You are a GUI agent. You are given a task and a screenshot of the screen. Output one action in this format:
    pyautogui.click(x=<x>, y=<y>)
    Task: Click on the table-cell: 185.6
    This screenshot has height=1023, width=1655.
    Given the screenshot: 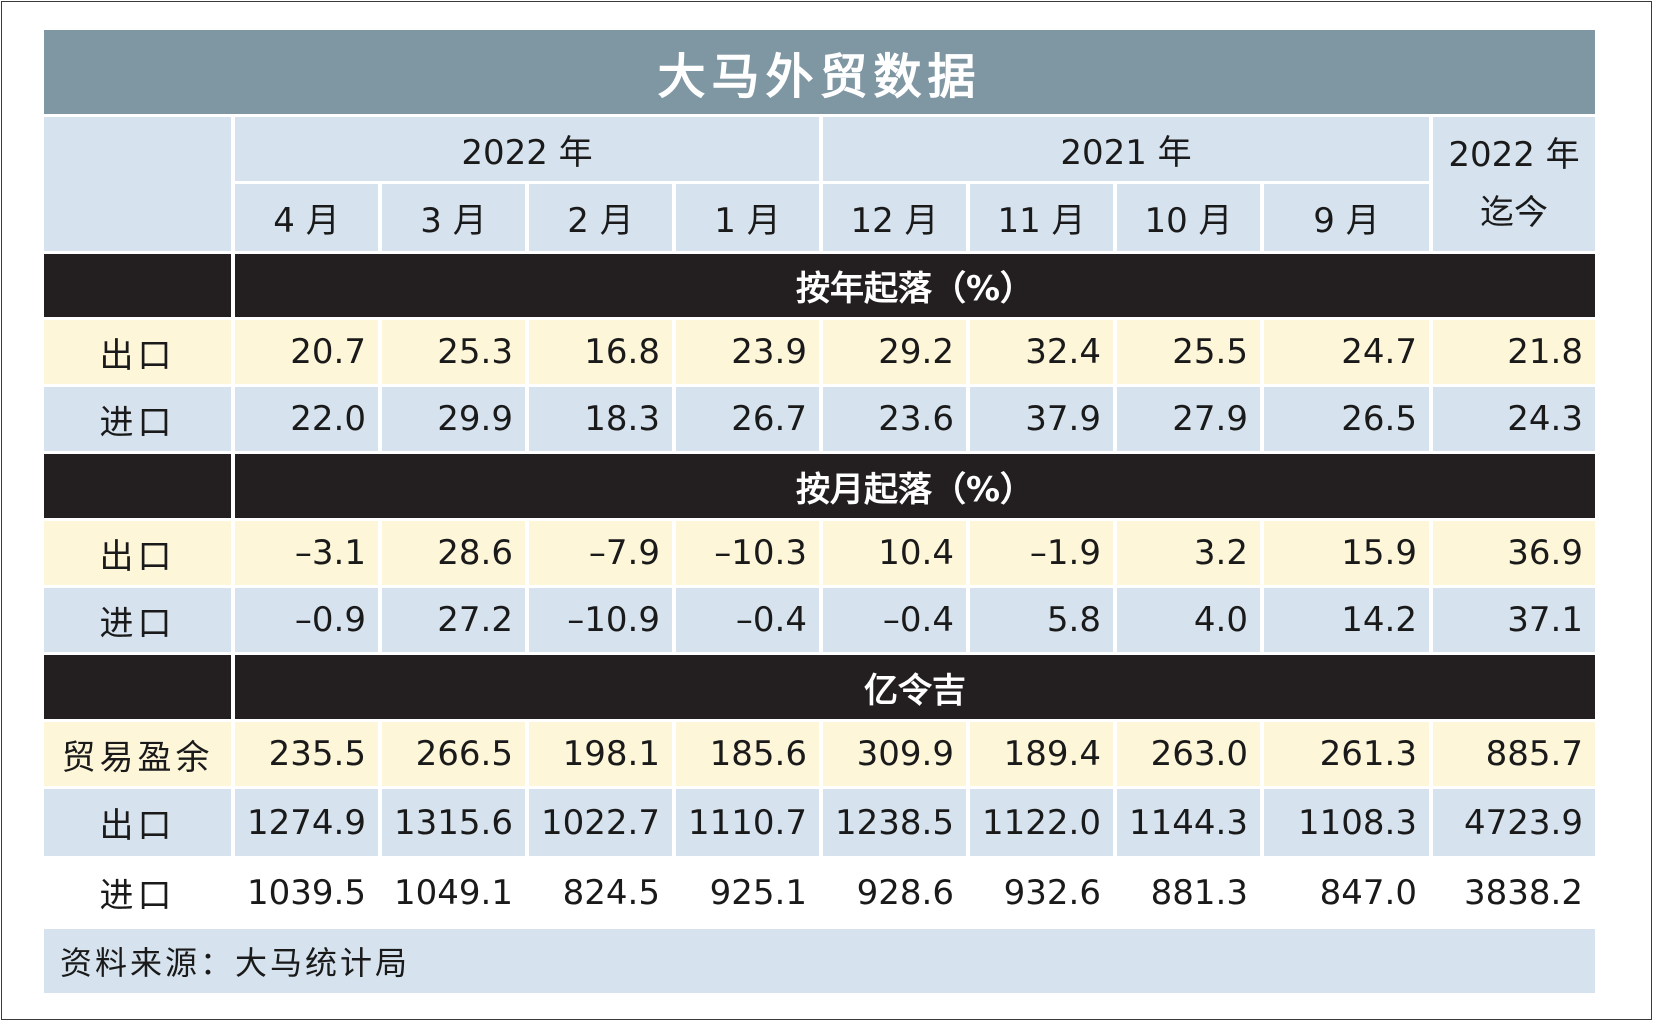 What is the action you would take?
    pyautogui.click(x=747, y=754)
    